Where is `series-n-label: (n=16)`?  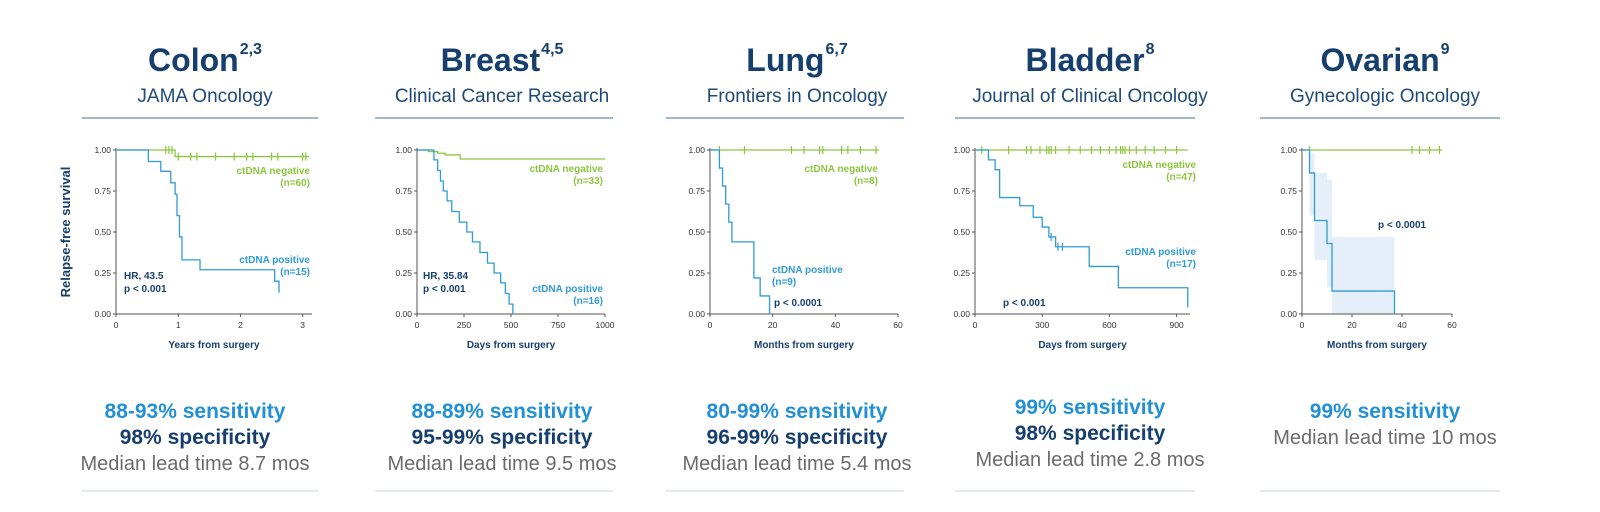
series-n-label: (n=16) is located at coordinates (588, 301).